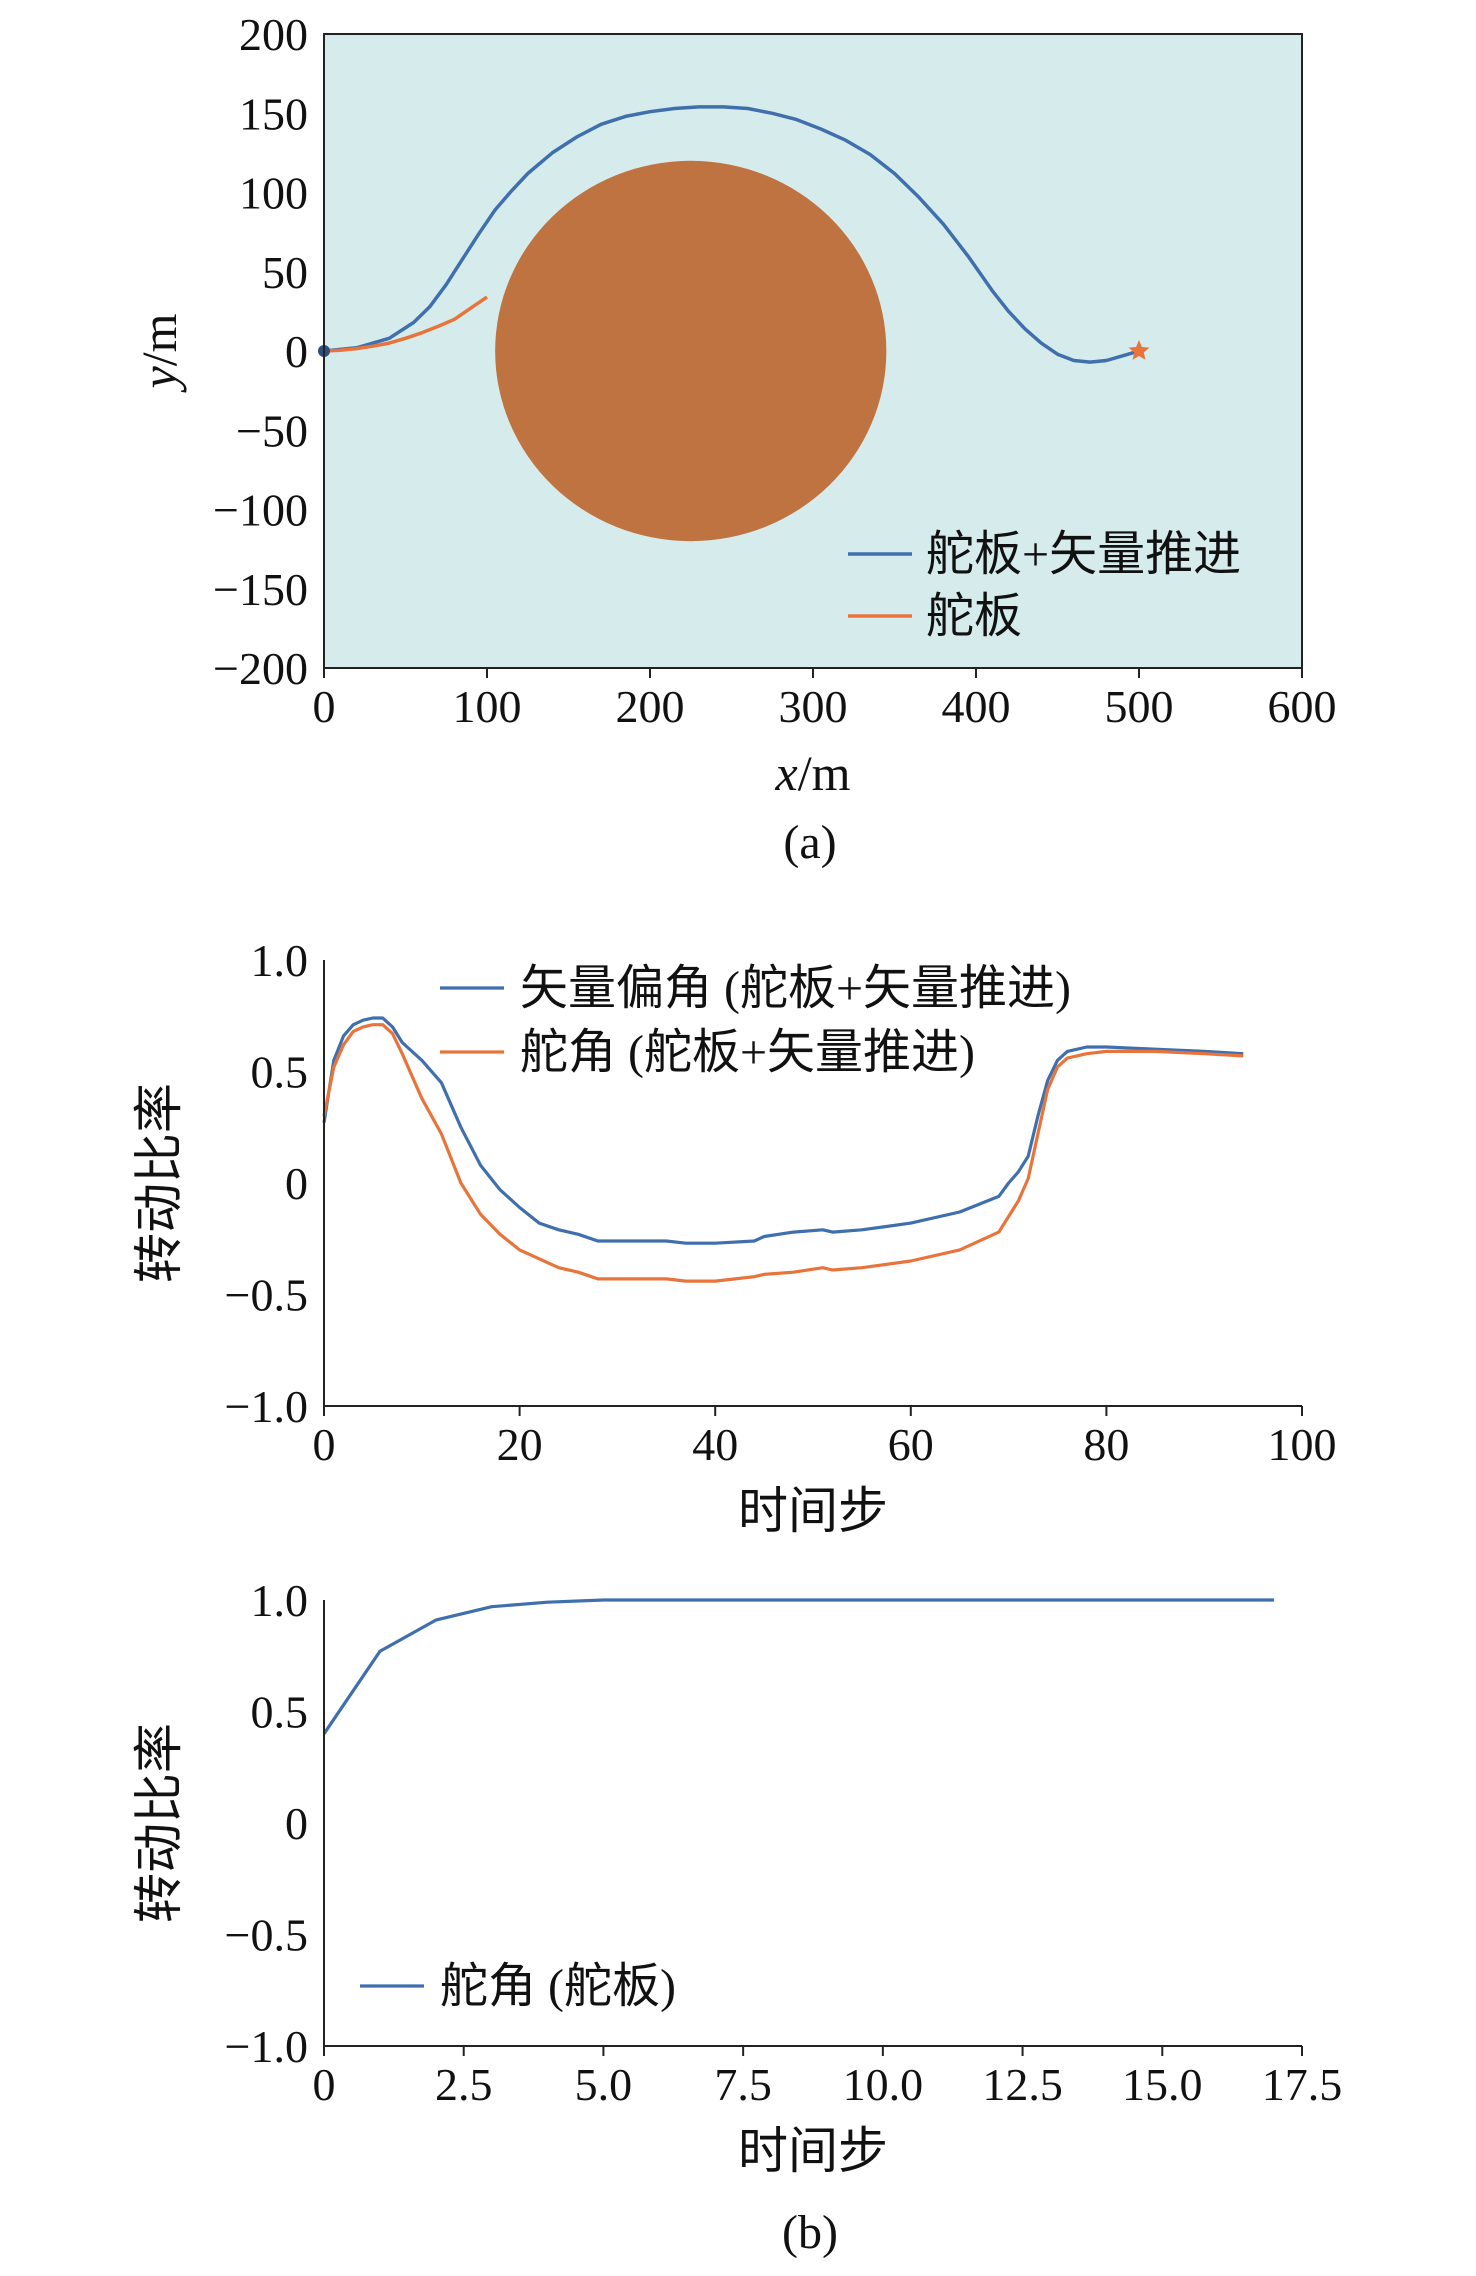  I want to click on caption-a: (a), so click(809, 842).